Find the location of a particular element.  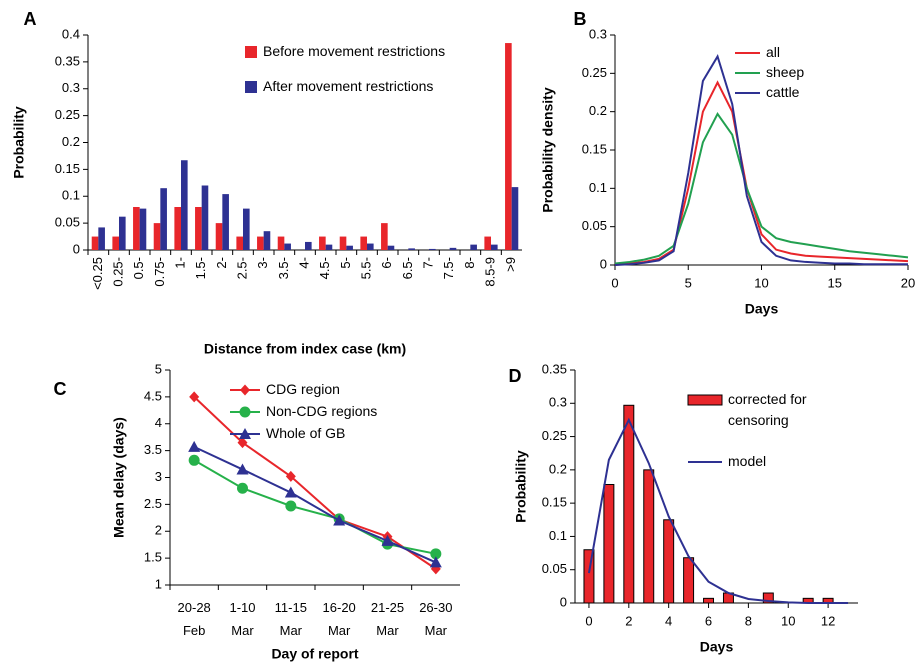

x-tick-label: 0.75- is located at coordinates (159, 272).